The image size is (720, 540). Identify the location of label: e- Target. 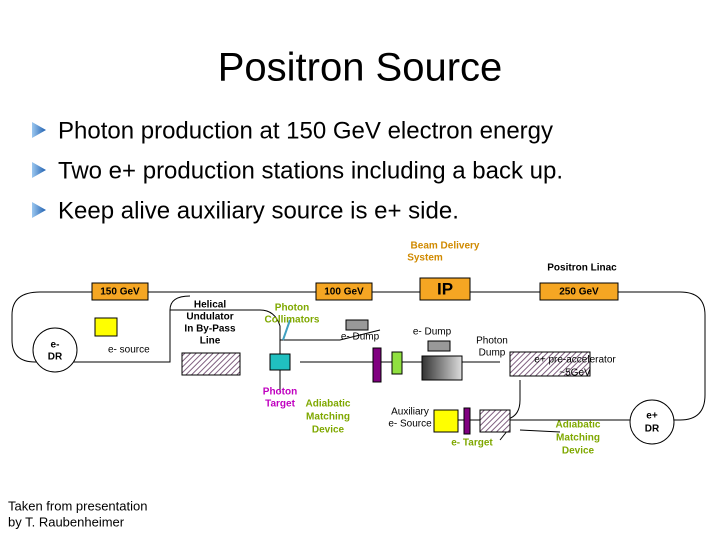
(472, 443).